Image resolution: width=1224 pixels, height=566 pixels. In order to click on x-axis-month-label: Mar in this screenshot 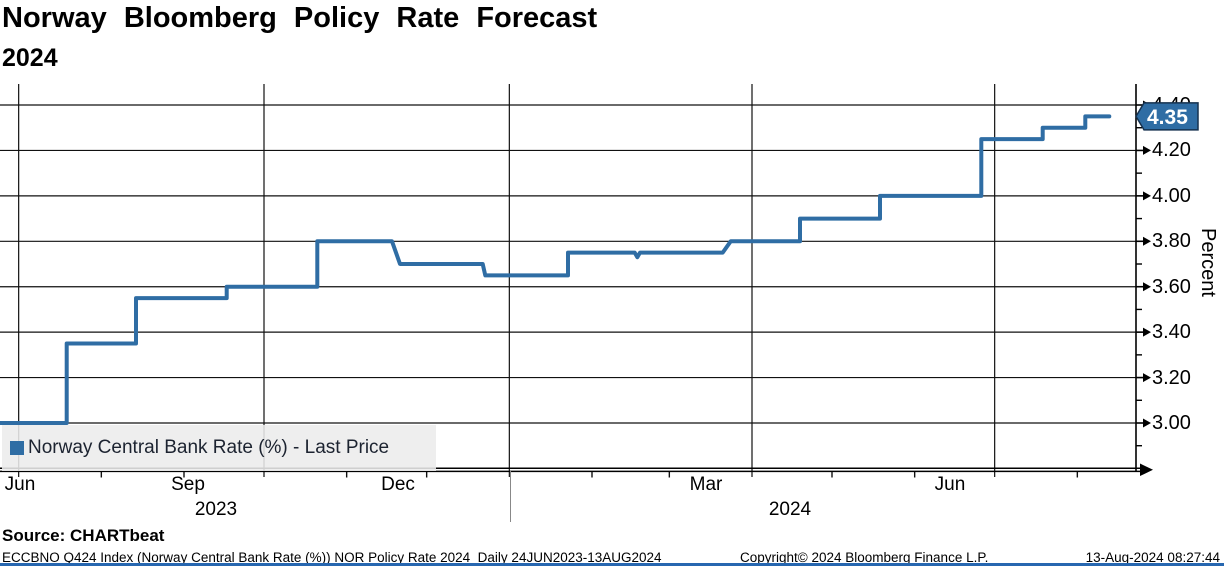, I will do `click(706, 484)`.